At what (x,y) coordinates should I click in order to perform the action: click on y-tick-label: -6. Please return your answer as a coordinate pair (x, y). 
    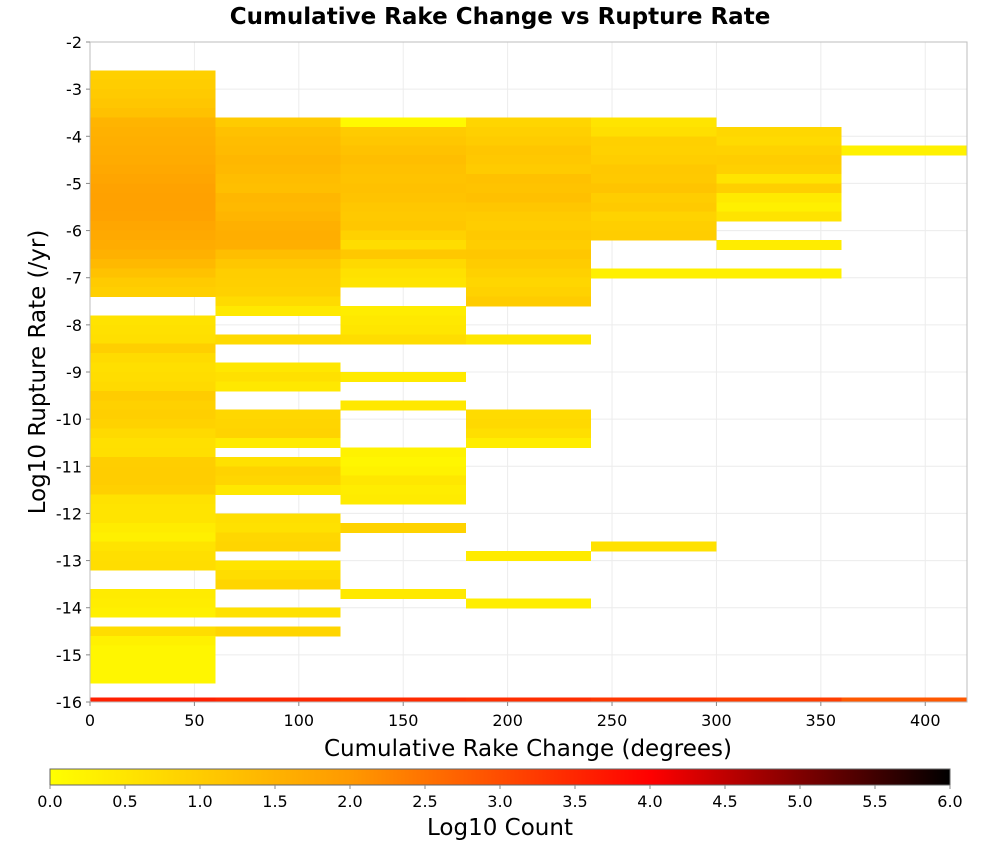
    Looking at the image, I should click on (74, 231).